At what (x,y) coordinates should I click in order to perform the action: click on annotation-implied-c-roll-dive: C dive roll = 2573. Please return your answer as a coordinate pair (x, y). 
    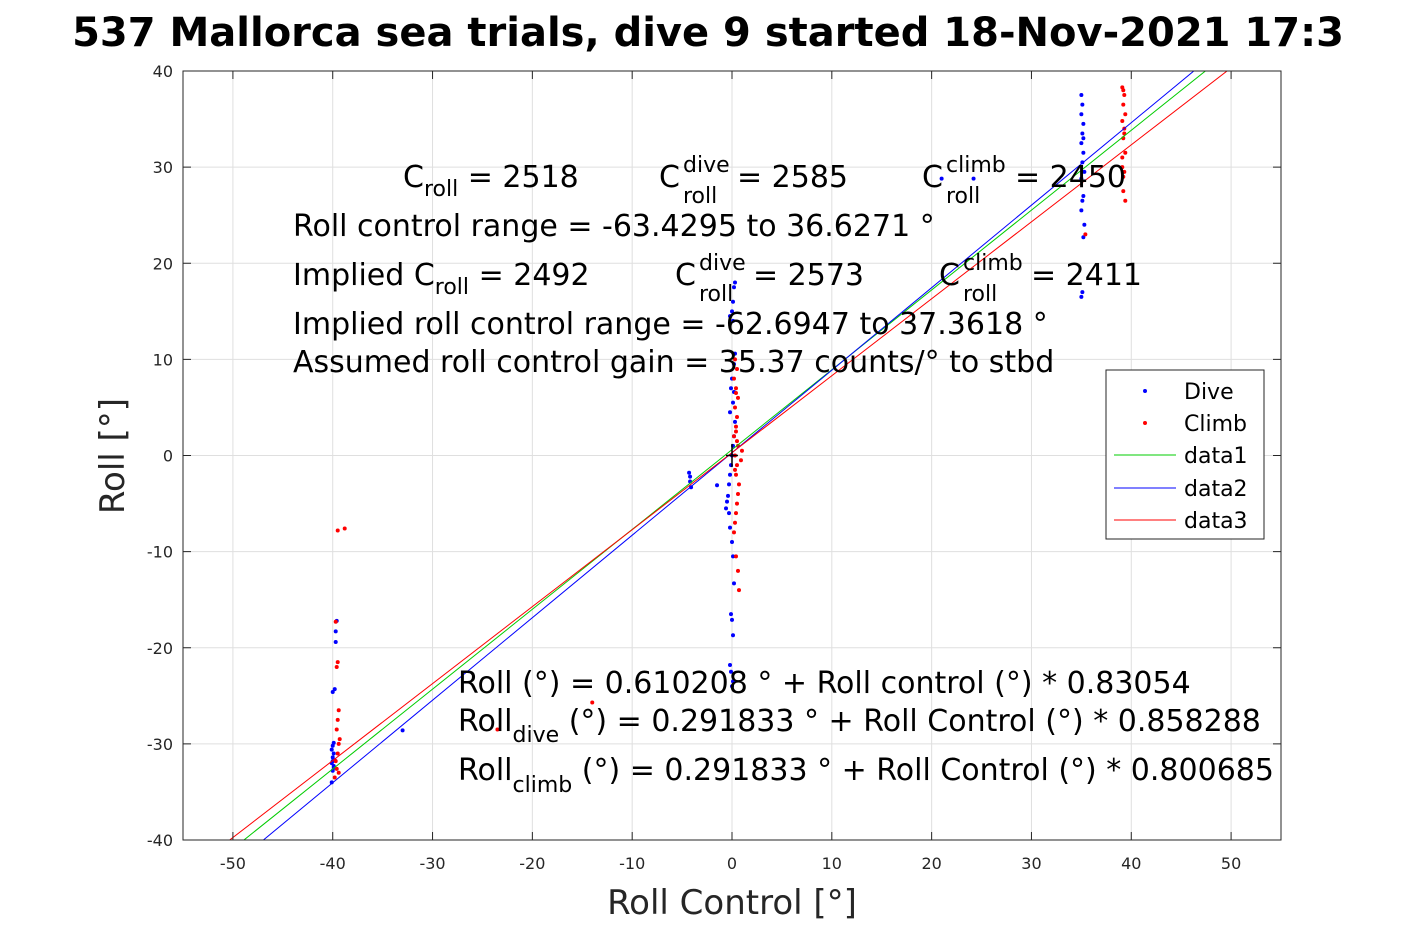
    Looking at the image, I should click on (769, 279).